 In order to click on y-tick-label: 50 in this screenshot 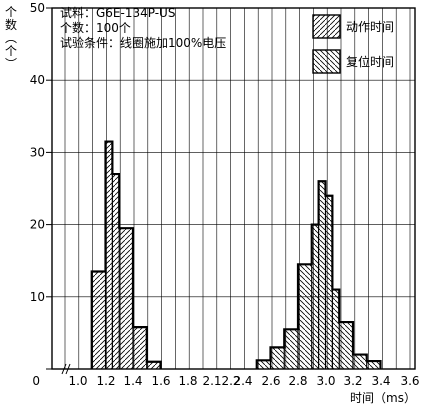, I will do `click(37, 8)`.